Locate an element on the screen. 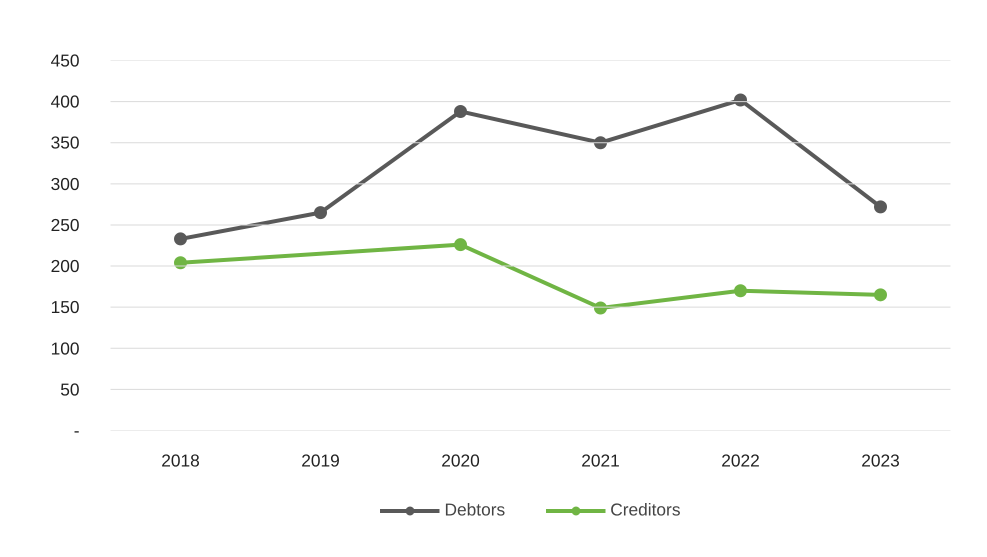 The height and width of the screenshot is (557, 987). y-tick-label: 50 is located at coordinates (70, 389).